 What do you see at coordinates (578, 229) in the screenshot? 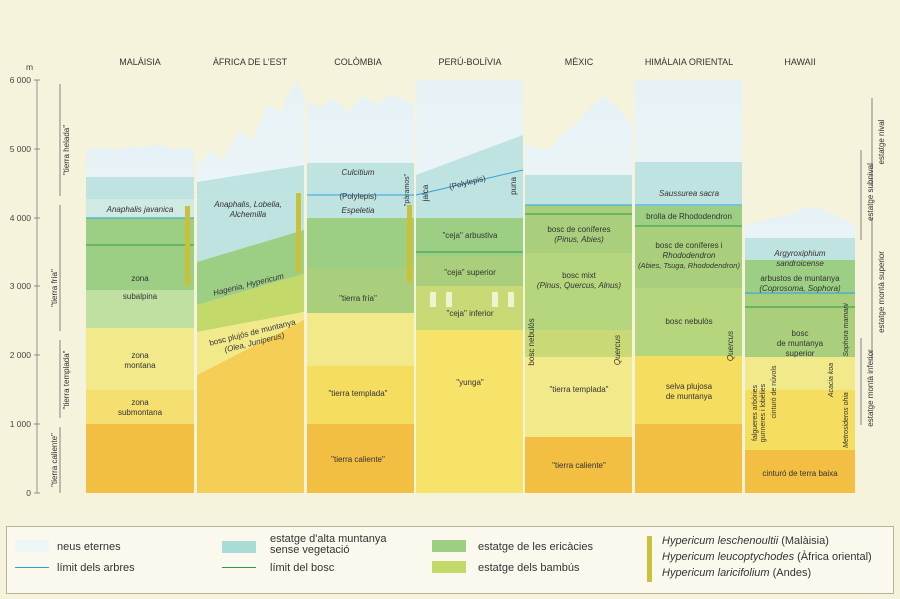
I see `label-bosc-coniferes: bosc de coníferes` at bounding box center [578, 229].